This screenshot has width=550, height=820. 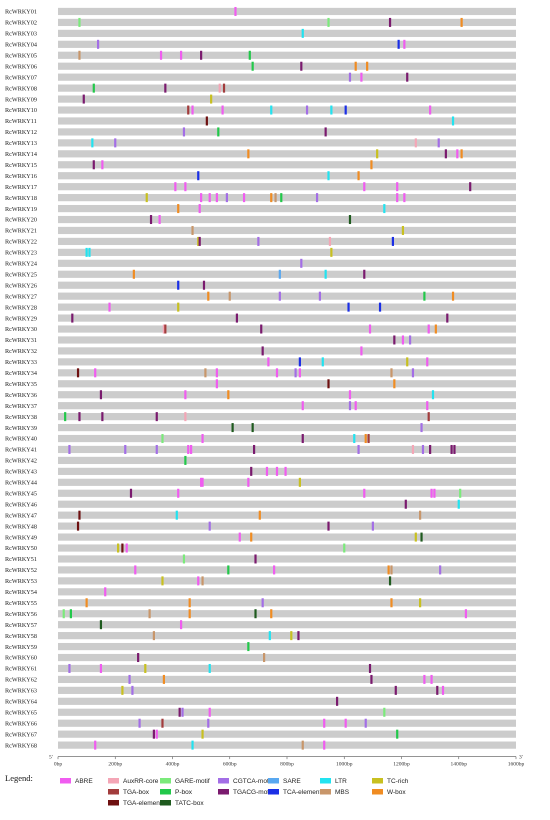 What do you see at coordinates (390, 781) in the screenshot?
I see `legend-item: TC-rich` at bounding box center [390, 781].